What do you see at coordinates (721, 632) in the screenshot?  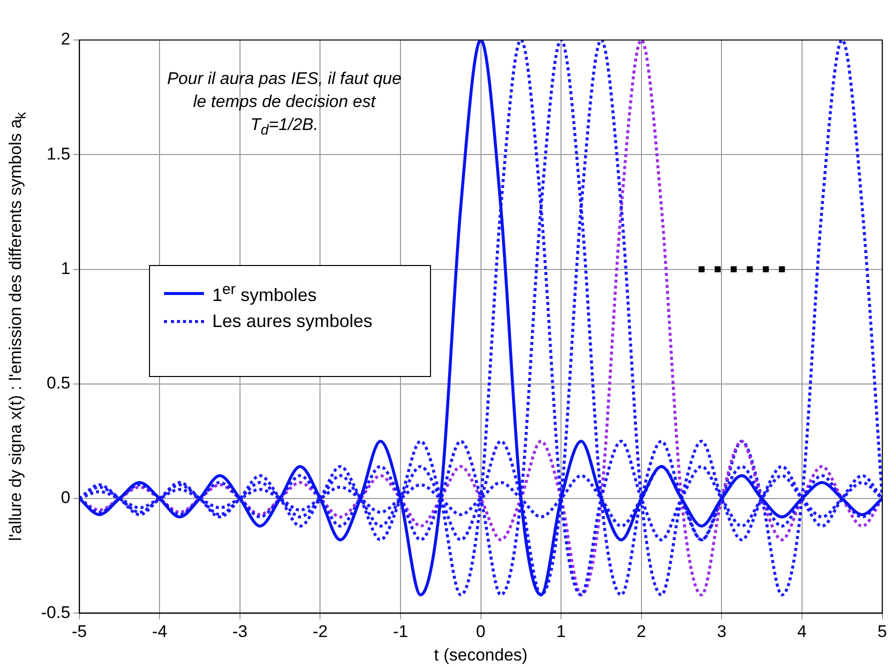 I see `x-tick-label: 3` at bounding box center [721, 632].